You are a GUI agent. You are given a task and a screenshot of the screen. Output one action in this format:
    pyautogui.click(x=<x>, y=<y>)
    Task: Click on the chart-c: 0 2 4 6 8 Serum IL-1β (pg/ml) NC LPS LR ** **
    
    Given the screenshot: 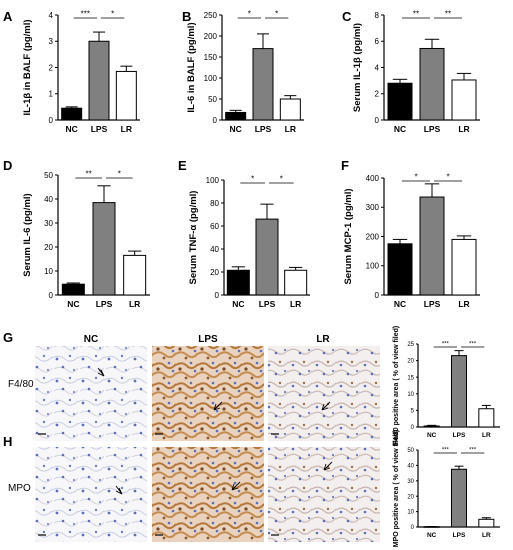 What is the action you would take?
    pyautogui.click(x=416, y=72)
    